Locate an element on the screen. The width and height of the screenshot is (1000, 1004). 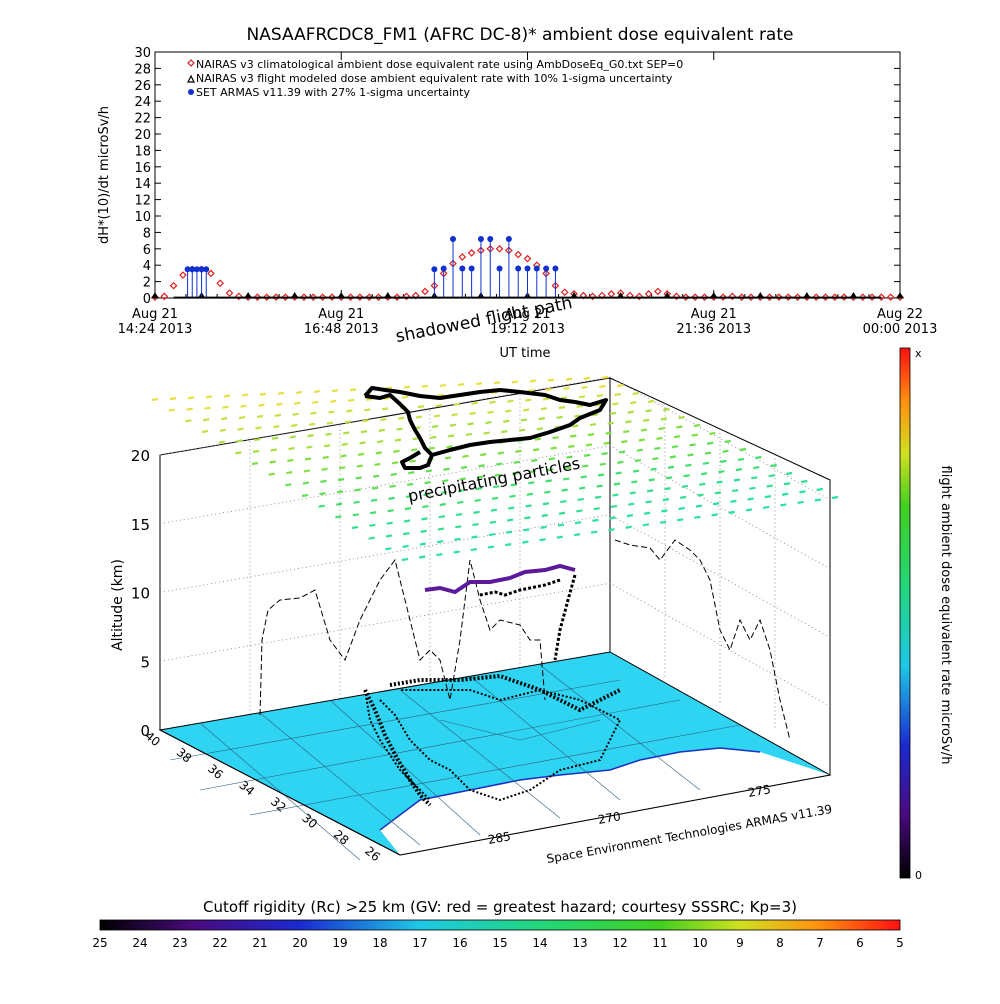
back-right-wall is located at coordinates (720, 576).